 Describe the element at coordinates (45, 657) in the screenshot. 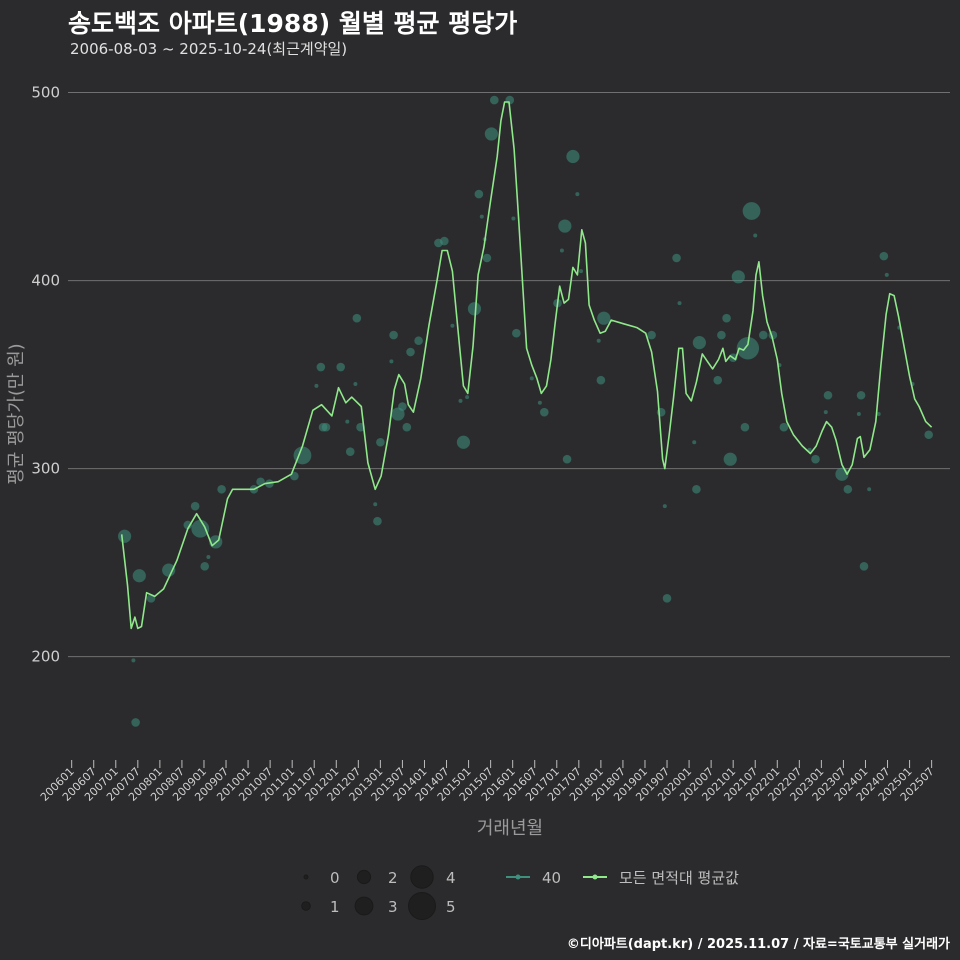

I see `y-tick-label: 200` at that location.